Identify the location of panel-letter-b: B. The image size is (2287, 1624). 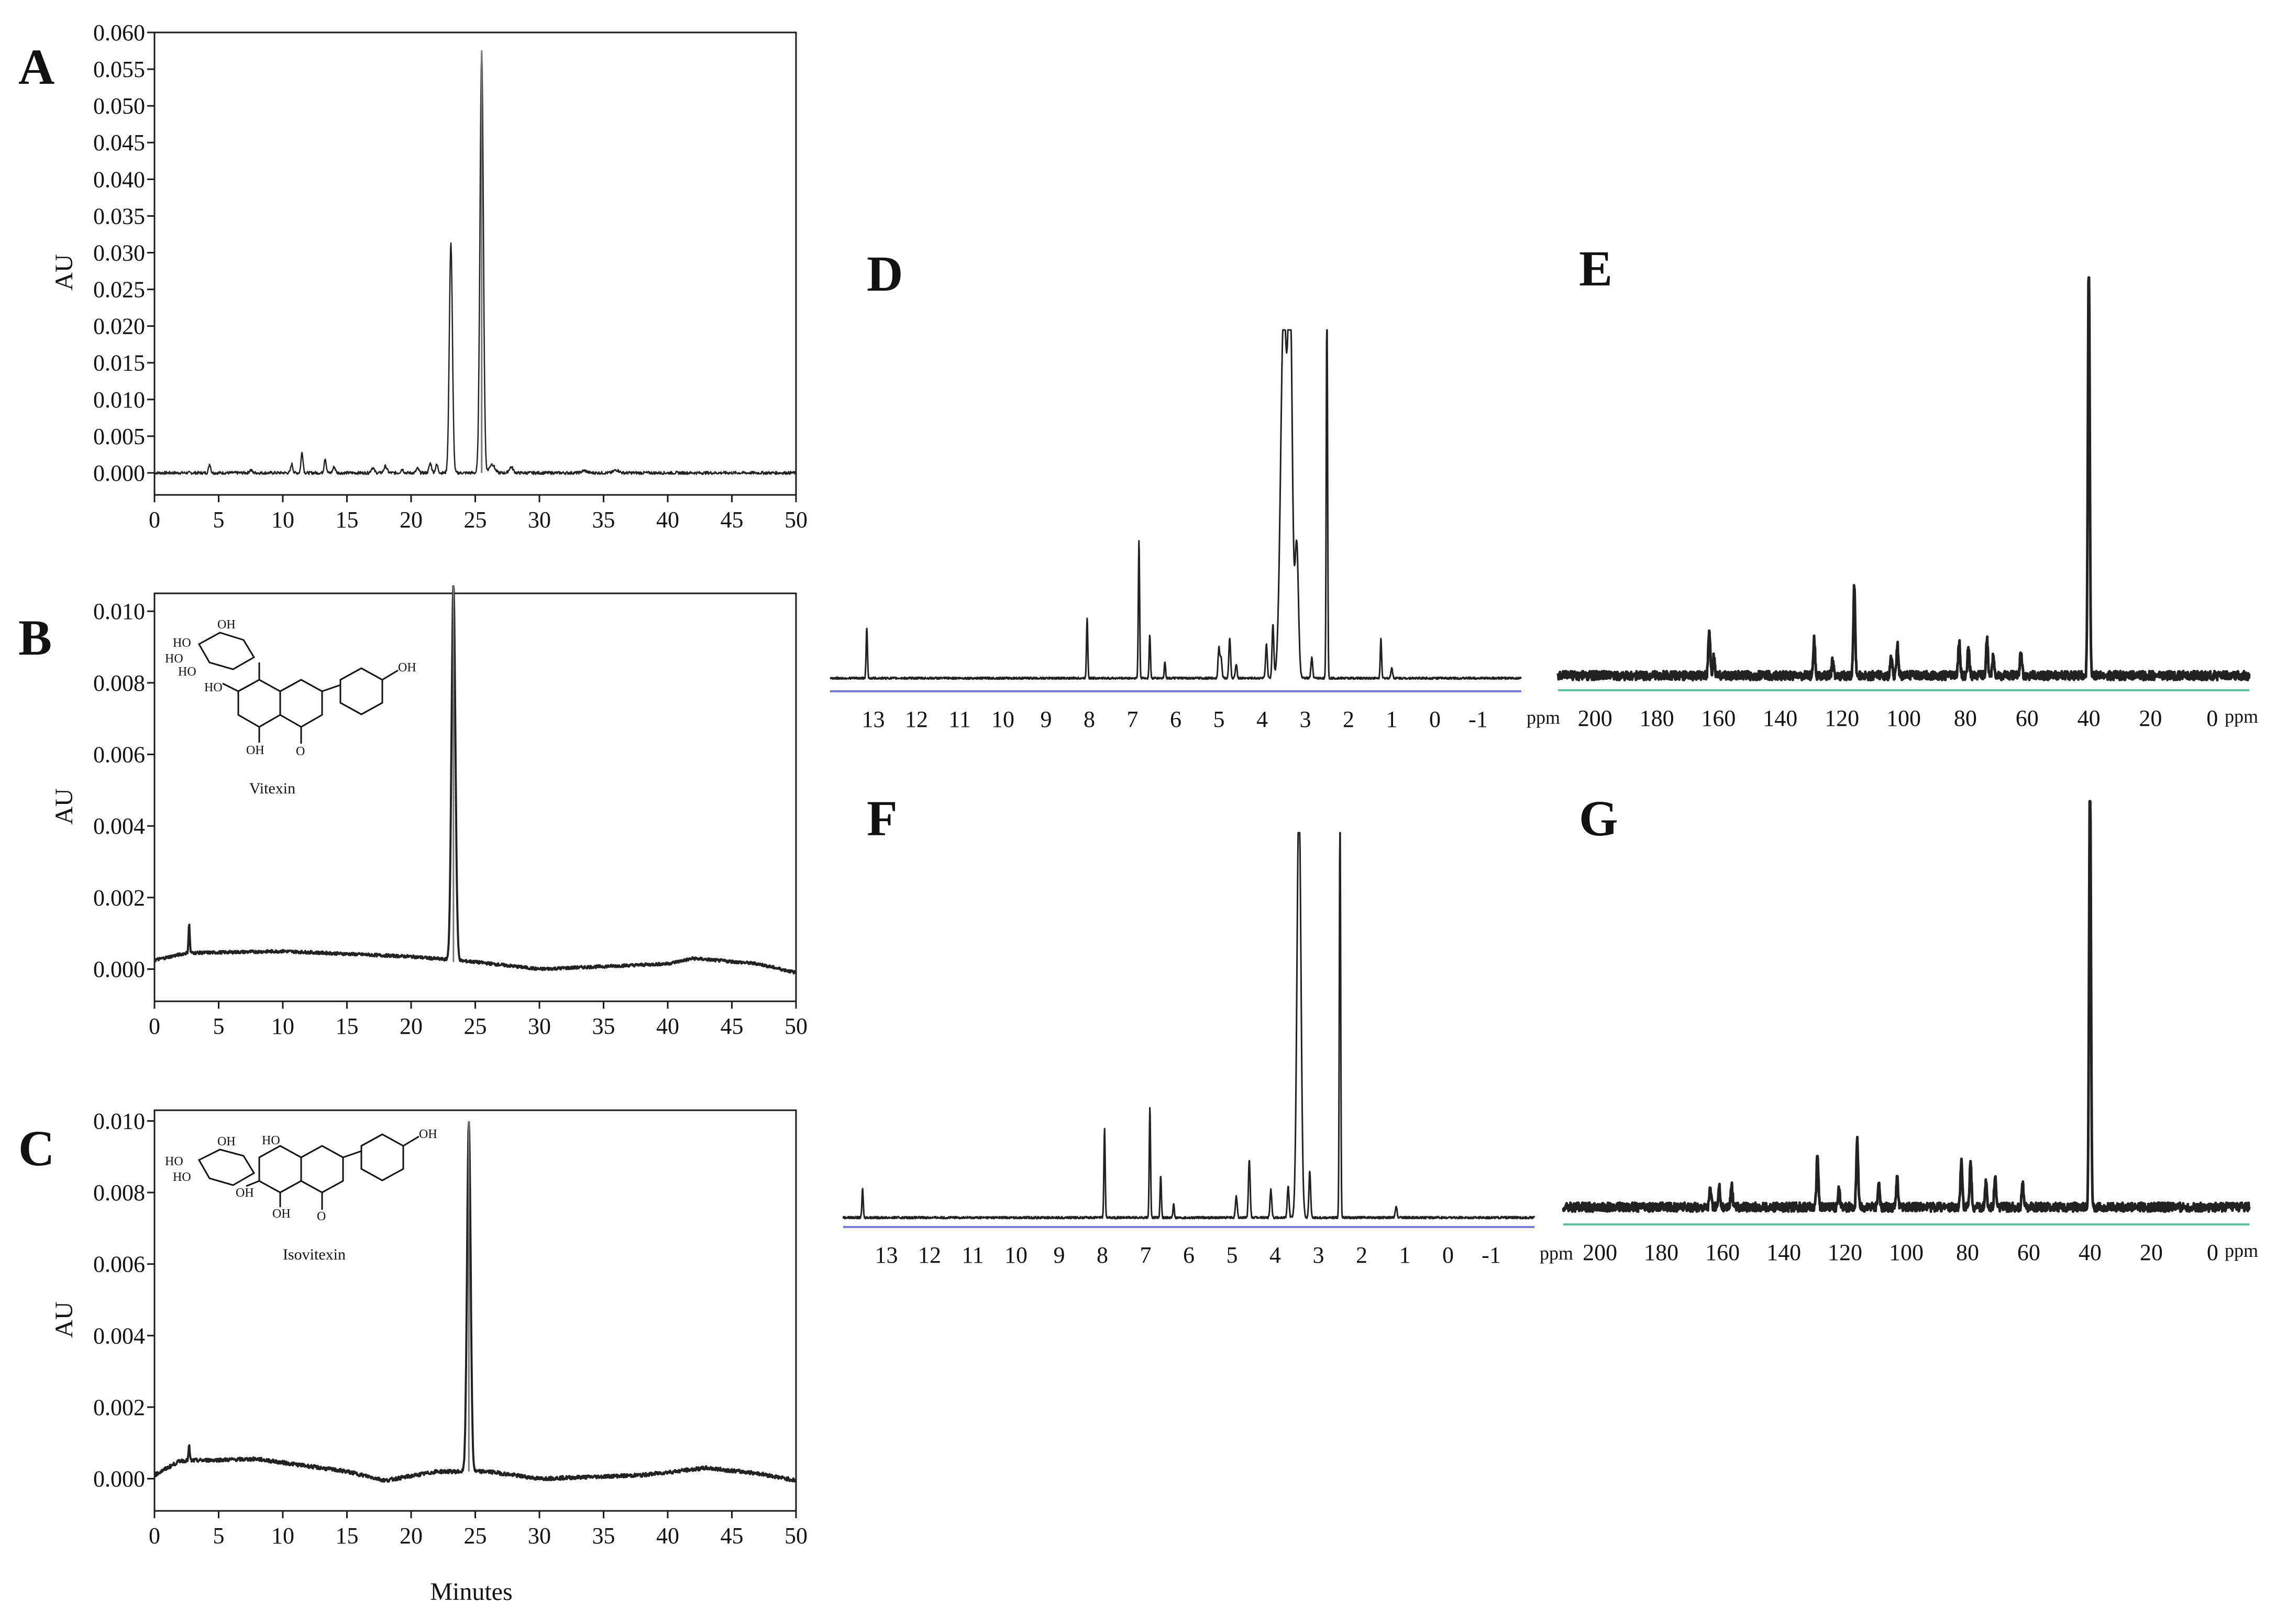
(35, 638).